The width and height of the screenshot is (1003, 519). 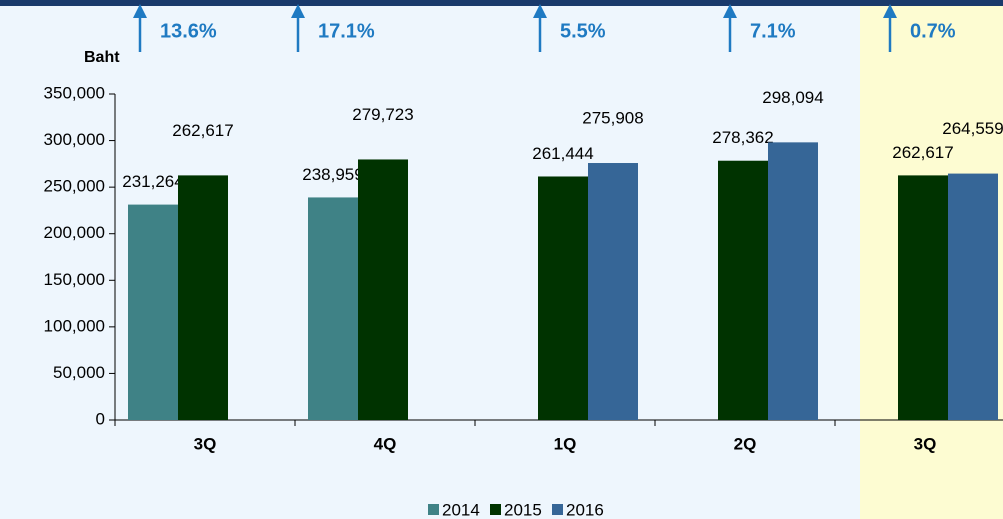 What do you see at coordinates (74, 325) in the screenshot?
I see `y-tick-label: 100,000` at bounding box center [74, 325].